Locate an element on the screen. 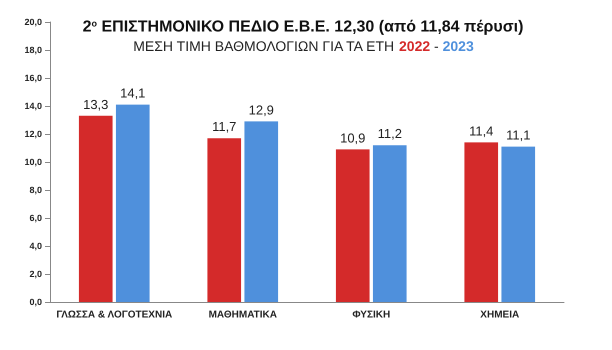 This screenshot has height=350, width=612. data-label: 11,7 is located at coordinates (224, 126).